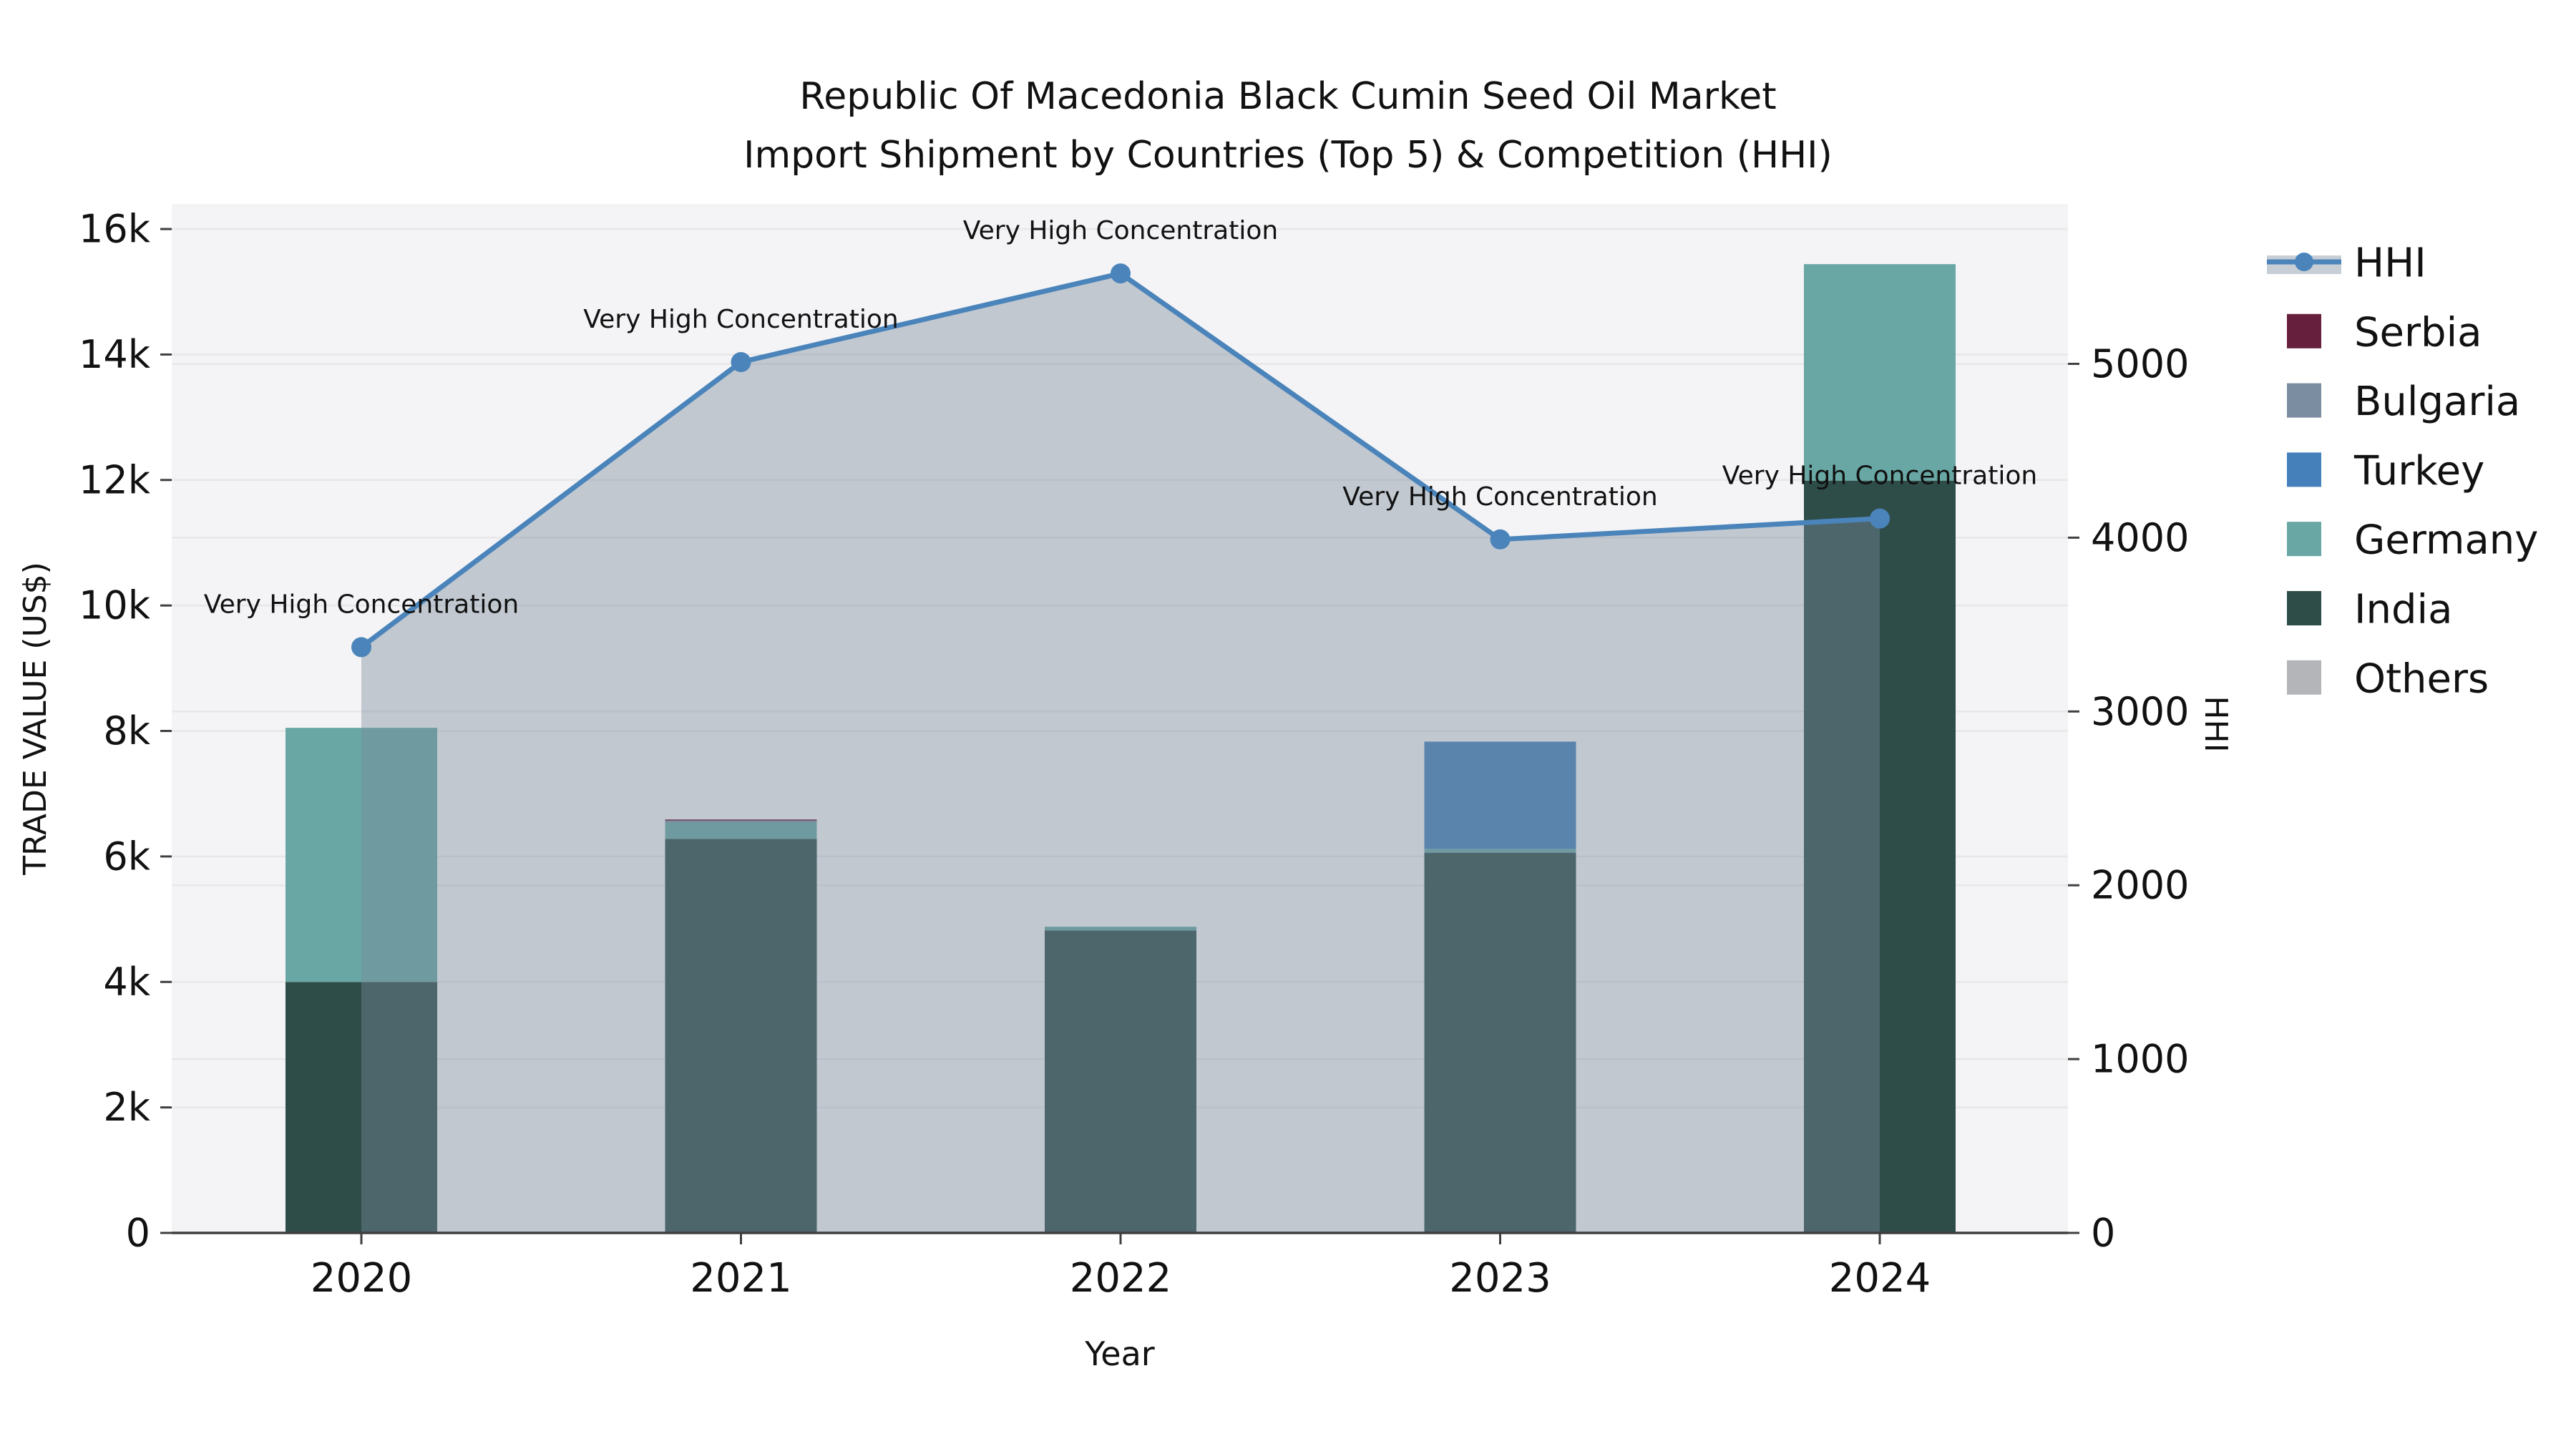 The height and width of the screenshot is (1449, 2576). I want to click on hhi-marker-2021, so click(741, 362).